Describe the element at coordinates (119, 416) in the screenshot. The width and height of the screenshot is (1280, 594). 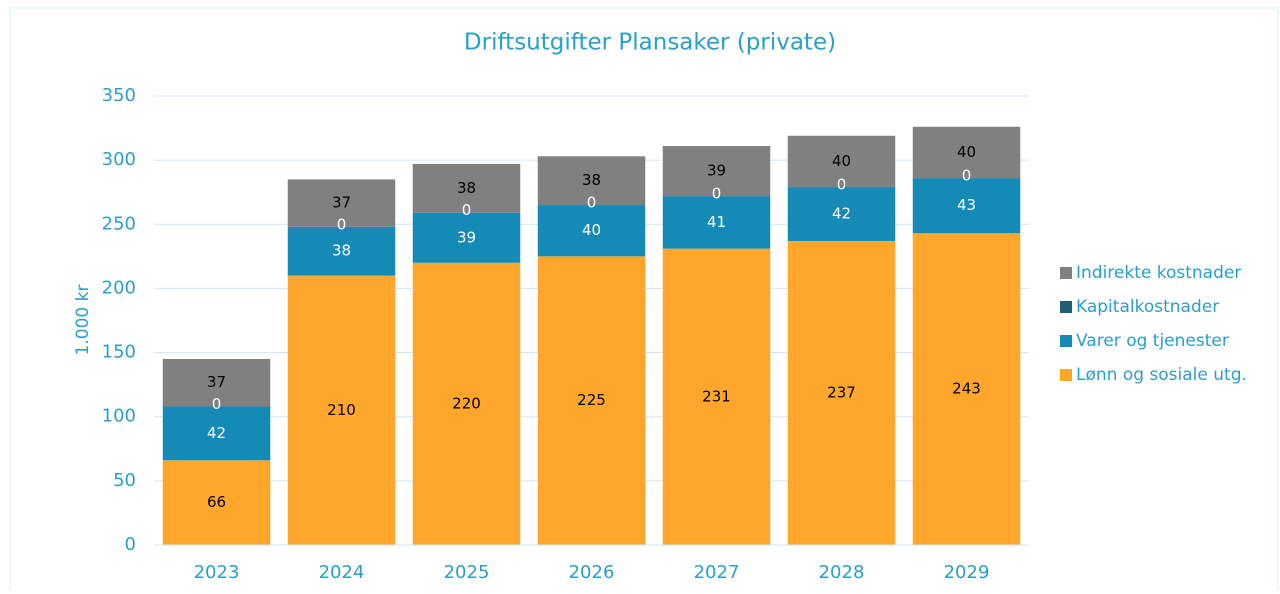
I see `y-tick-label: 100` at that location.